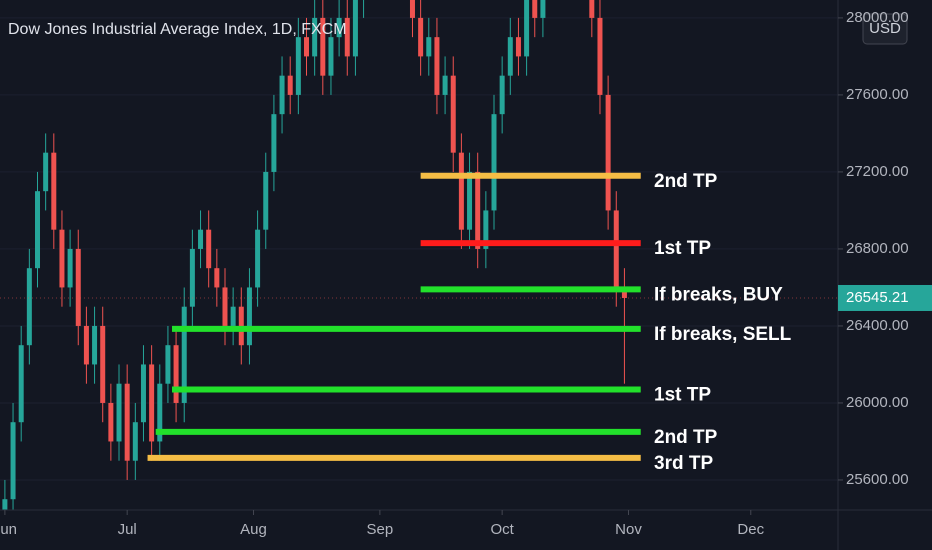 The width and height of the screenshot is (932, 550). I want to click on currency-label: USD, so click(885, 28).